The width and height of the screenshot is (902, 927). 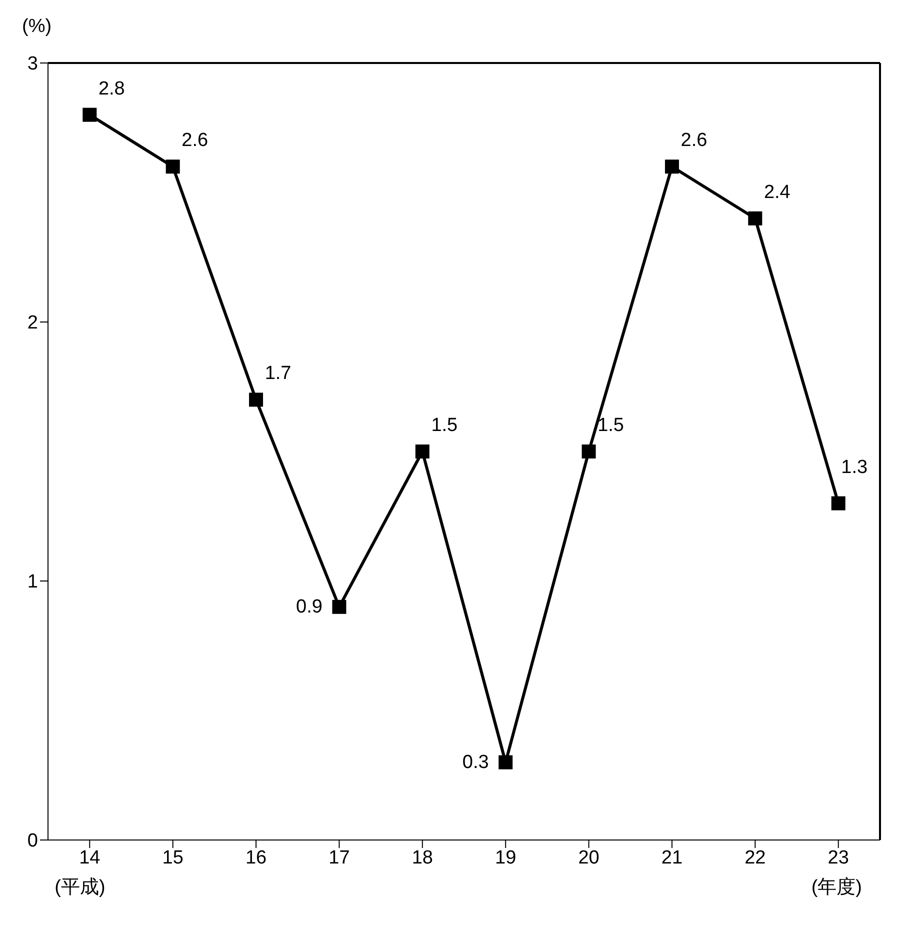 I want to click on x-tick-label: 19, so click(x=505, y=857).